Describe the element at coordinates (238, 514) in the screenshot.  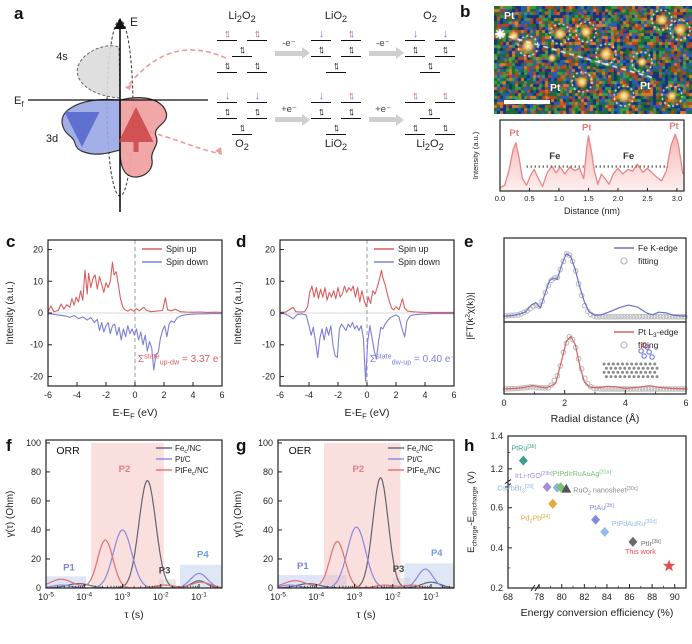
I see `y-axis-title: γ(τ) (Ohm)` at that location.